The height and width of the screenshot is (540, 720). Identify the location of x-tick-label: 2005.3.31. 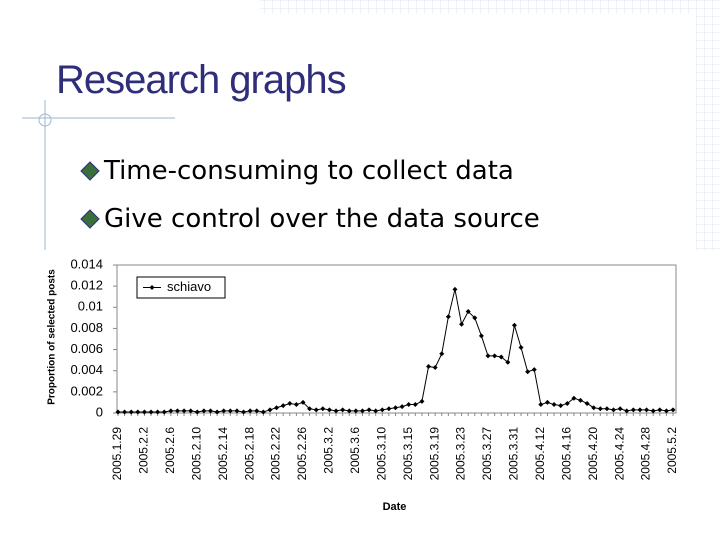
(514, 454).